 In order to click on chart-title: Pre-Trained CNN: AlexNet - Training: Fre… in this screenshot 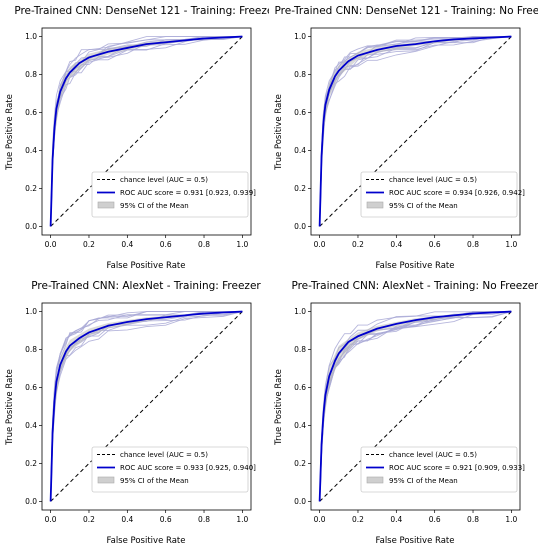, I will do `click(146, 286)`.